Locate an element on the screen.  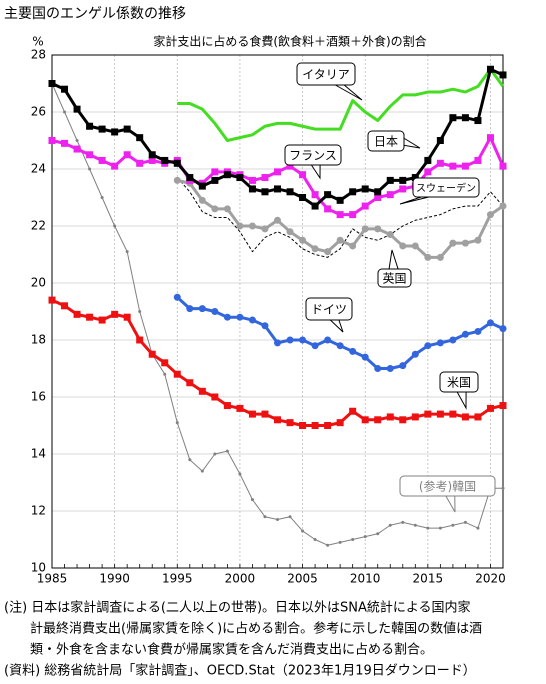
legend-label: イタリア is located at coordinates (326, 75).